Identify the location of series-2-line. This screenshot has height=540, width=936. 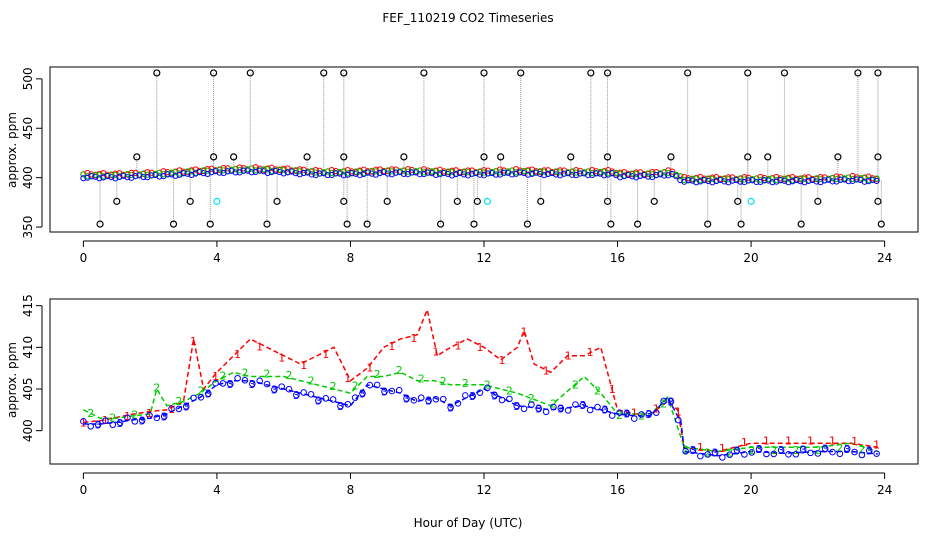
(481, 412).